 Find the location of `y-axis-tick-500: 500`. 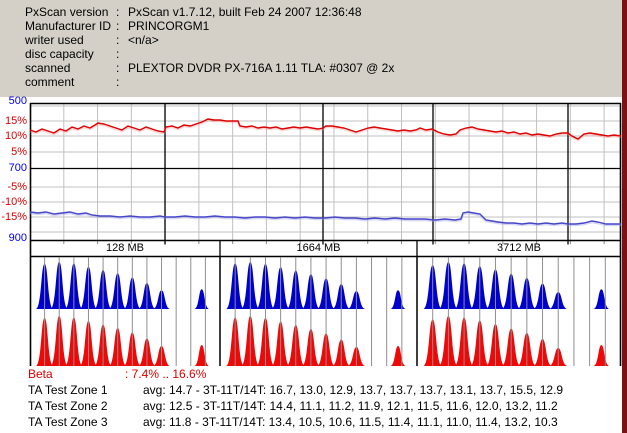

y-axis-tick-500: 500 is located at coordinates (17, 101).